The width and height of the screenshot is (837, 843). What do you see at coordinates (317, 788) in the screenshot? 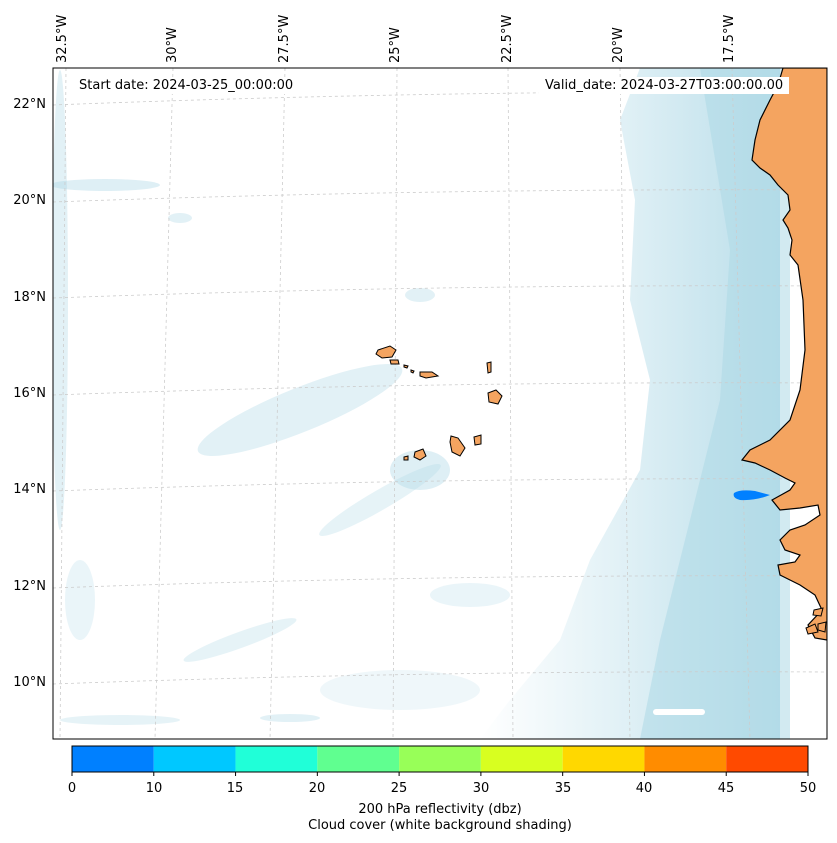
I see `colorbar-tick: 20` at bounding box center [317, 788].